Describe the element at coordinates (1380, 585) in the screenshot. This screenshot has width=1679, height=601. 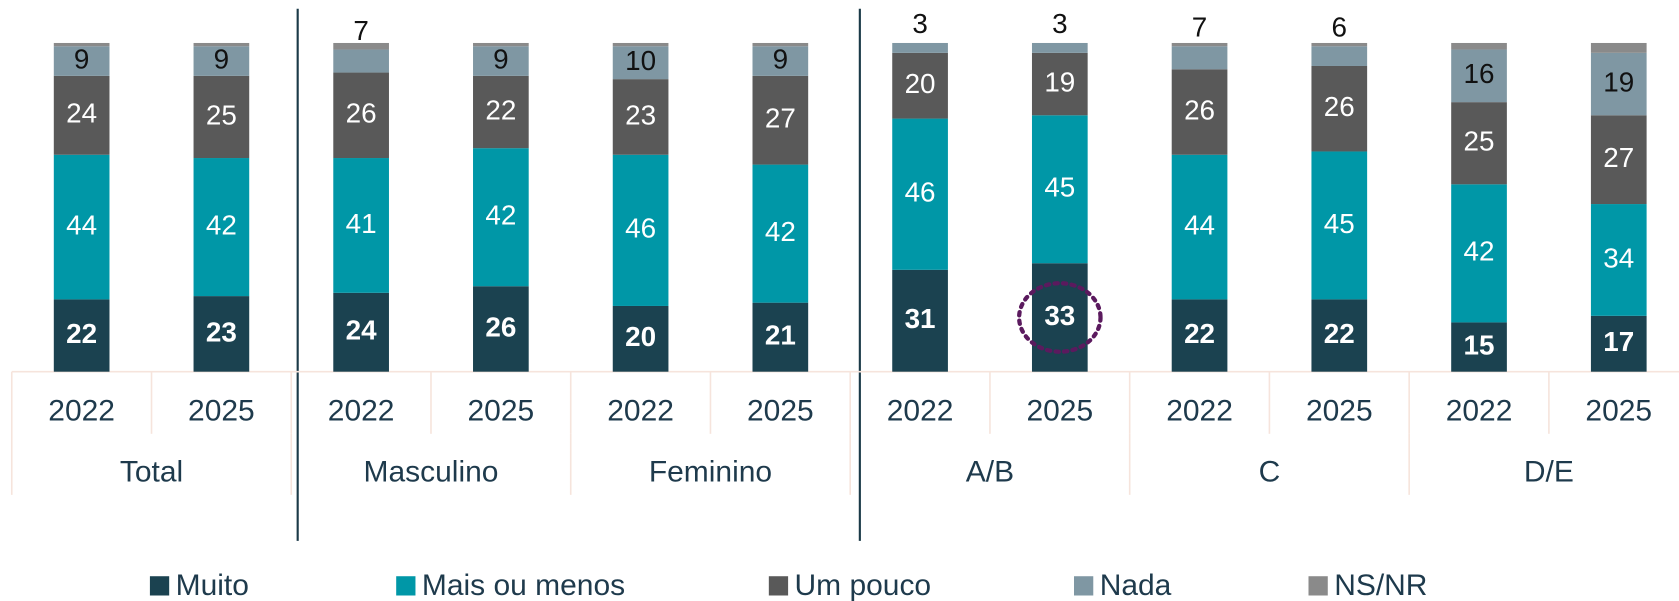
I see `legend-label: NS/NR` at that location.